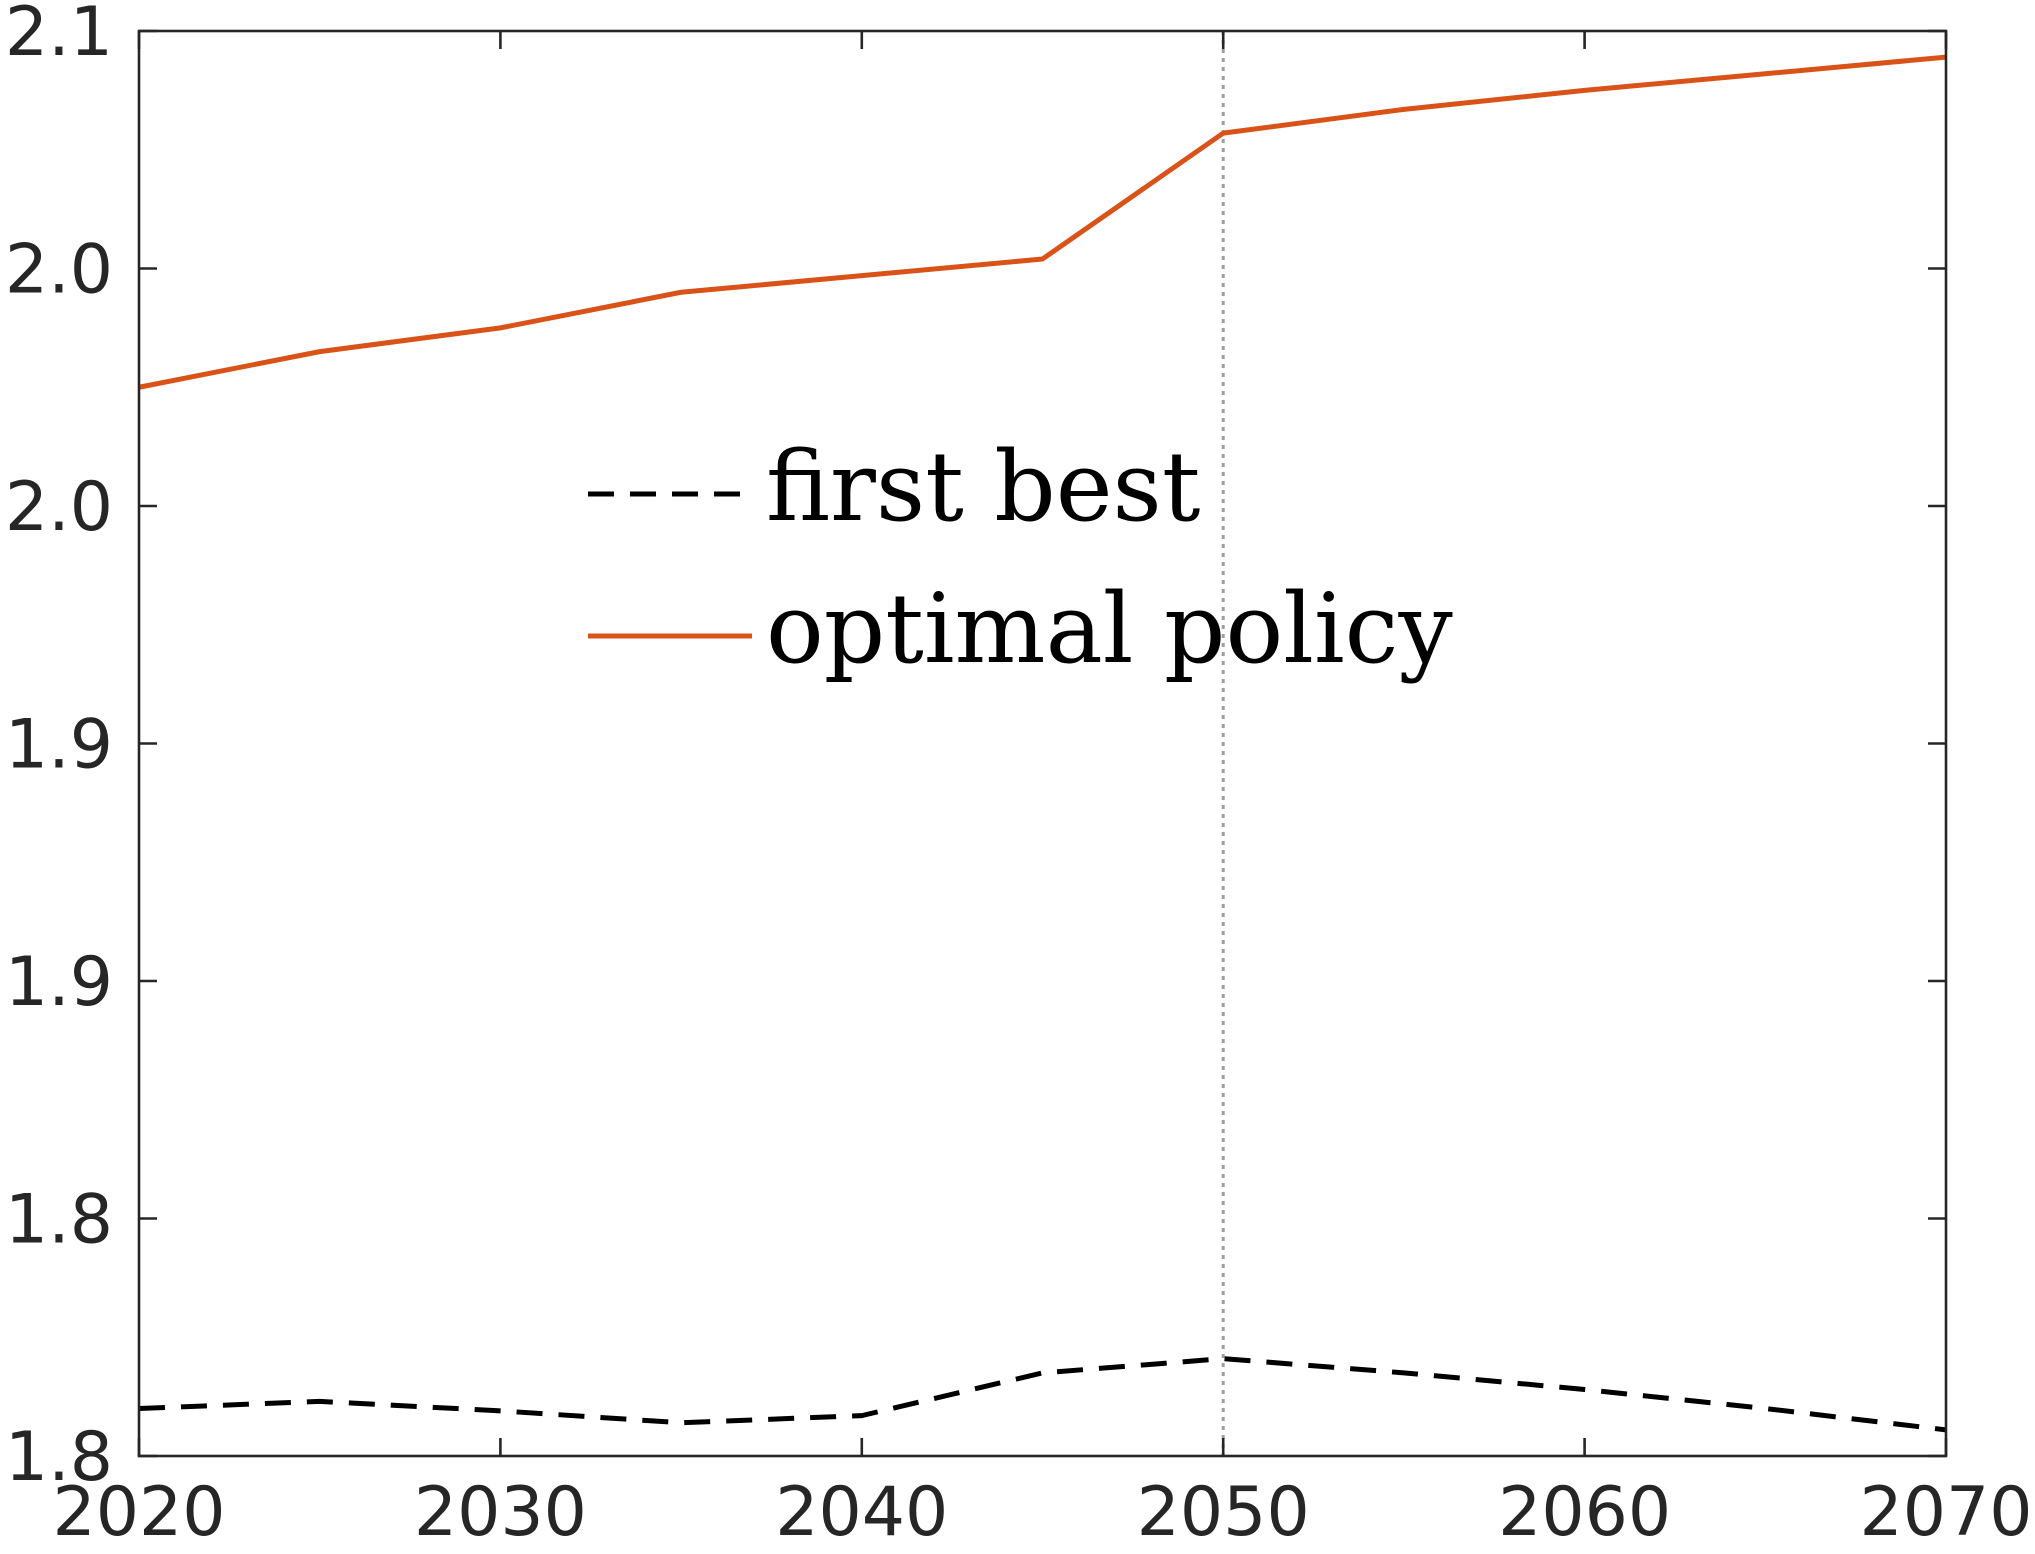 The height and width of the screenshot is (1554, 2035). I want to click on series-line-first-best, so click(1042, 1394).